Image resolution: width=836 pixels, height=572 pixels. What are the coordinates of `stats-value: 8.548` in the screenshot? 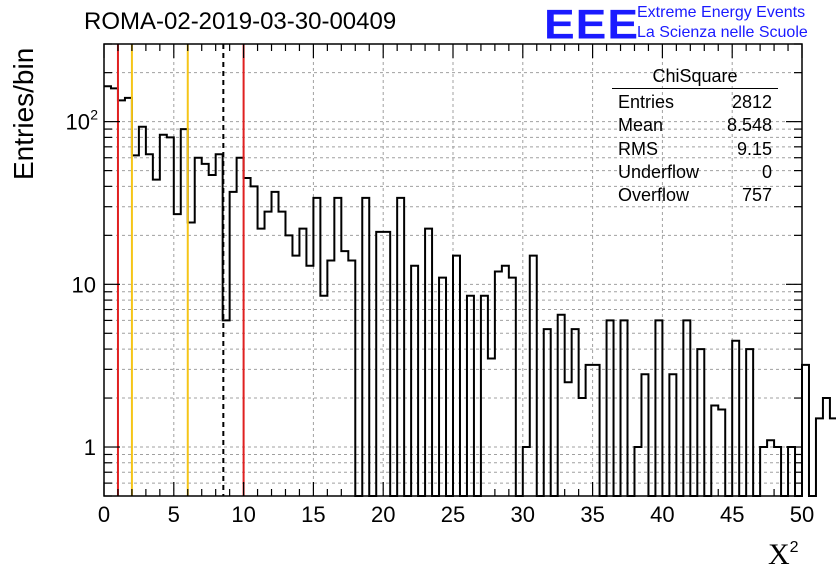 It's located at (749, 125).